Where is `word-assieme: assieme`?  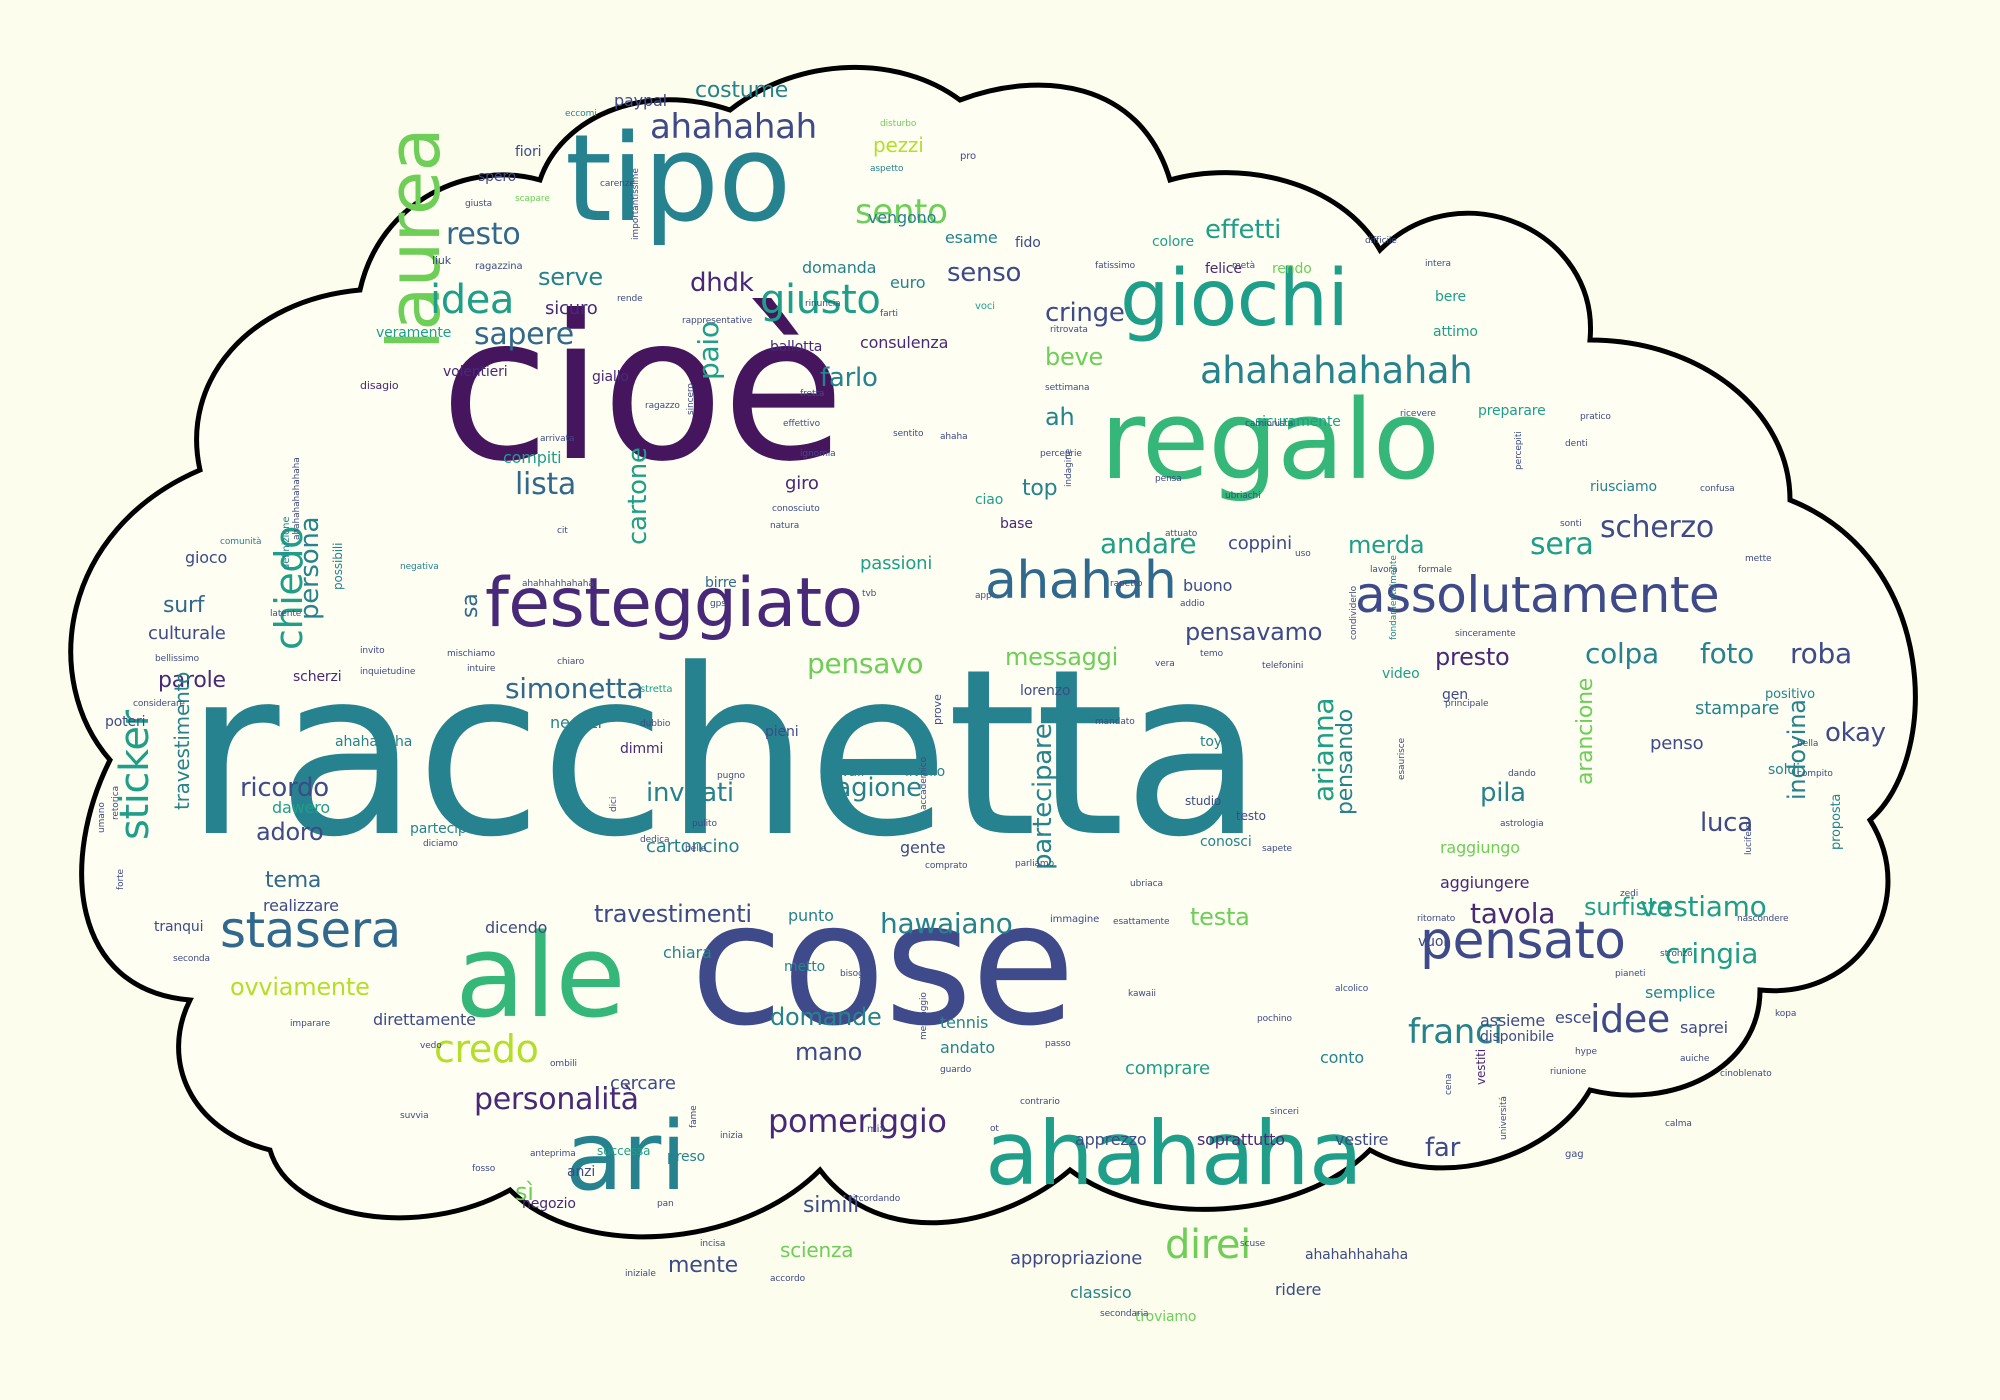
word-assieme: assieme is located at coordinates (1513, 1020).